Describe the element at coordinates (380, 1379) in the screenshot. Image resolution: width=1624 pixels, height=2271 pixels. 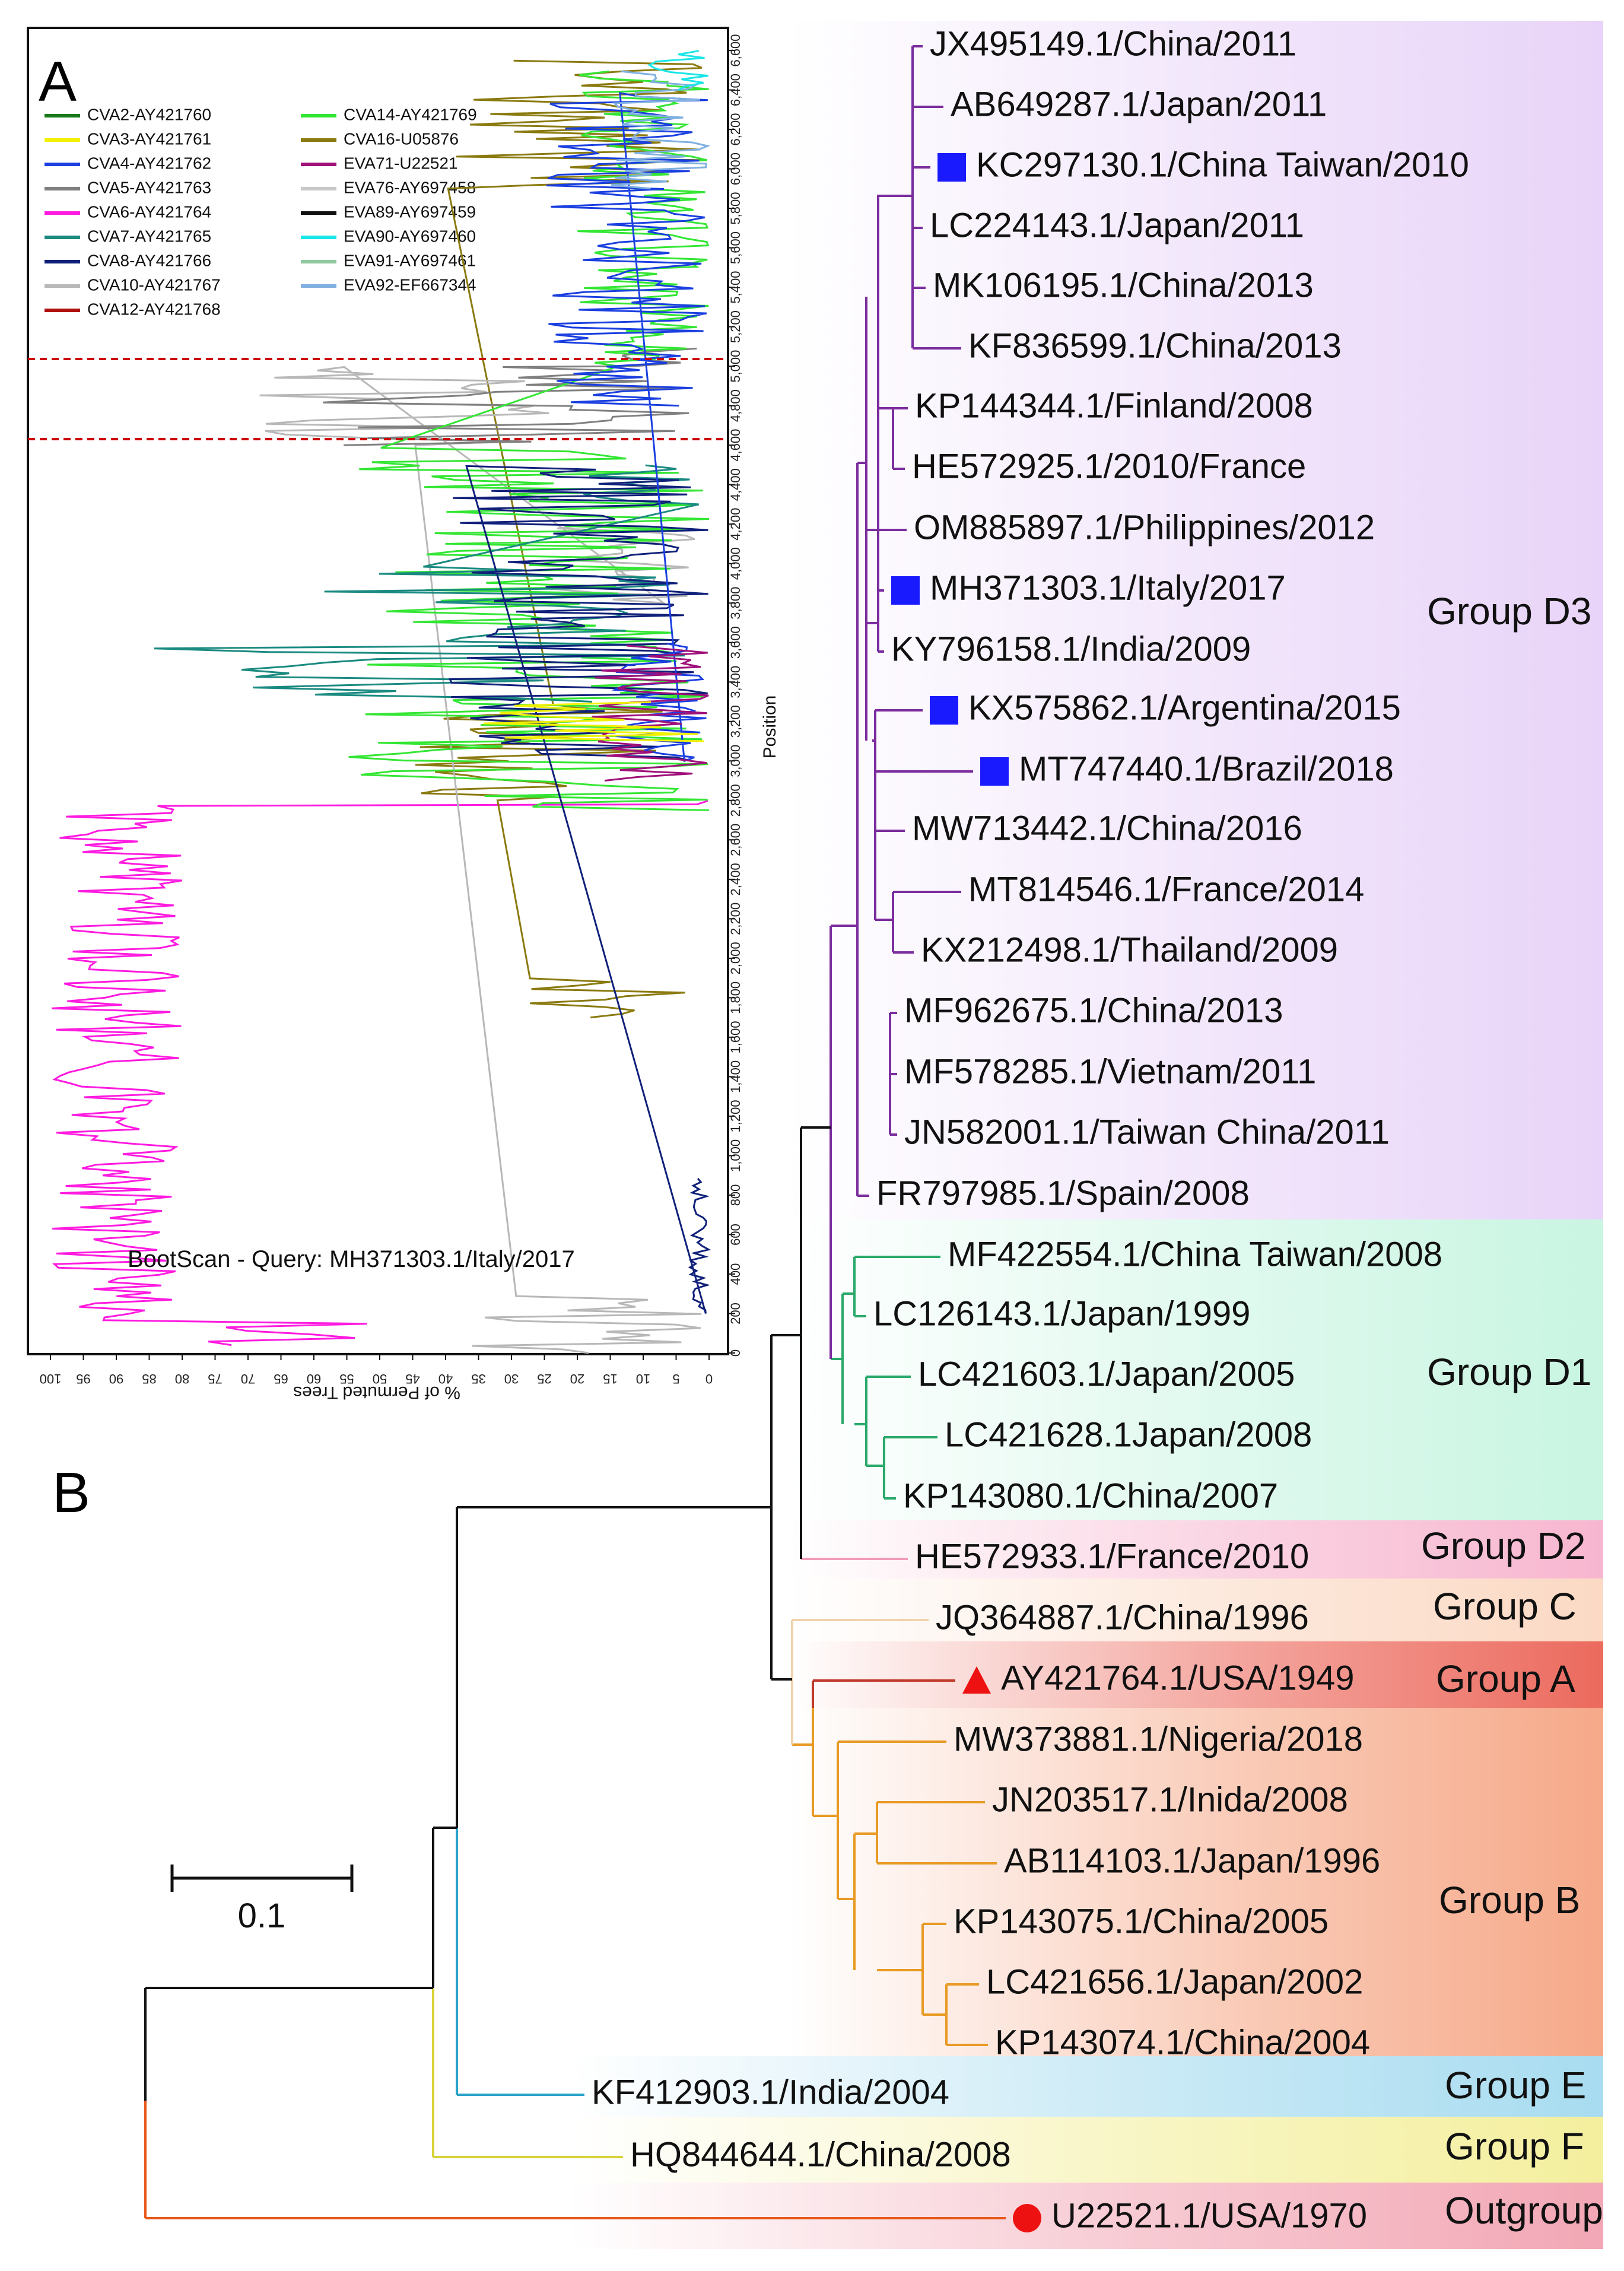
I see `x-tick-label-10: 50` at that location.